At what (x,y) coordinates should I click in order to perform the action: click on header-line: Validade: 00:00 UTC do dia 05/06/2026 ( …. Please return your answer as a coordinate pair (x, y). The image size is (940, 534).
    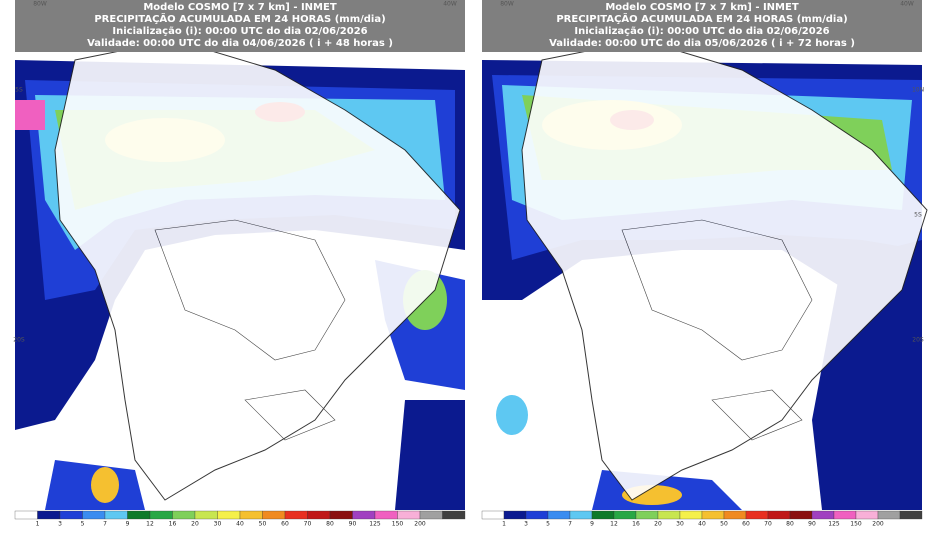
    Looking at the image, I should click on (702, 43).